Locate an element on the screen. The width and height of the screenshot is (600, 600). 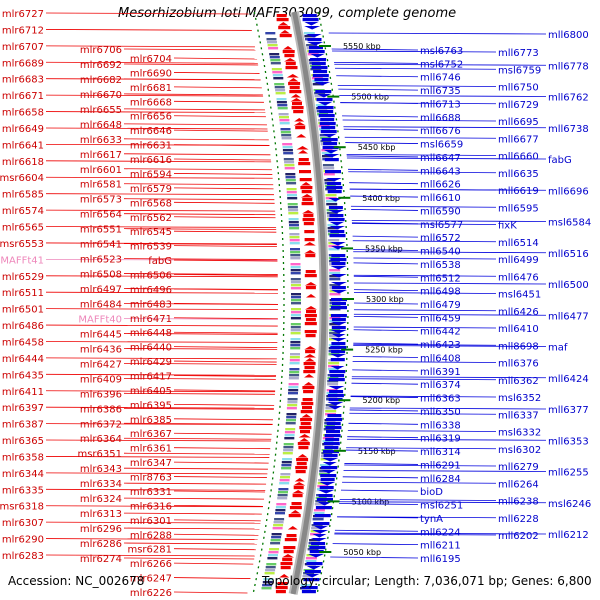
right-gene-label: mll6500 is located at coordinates (568, 285).